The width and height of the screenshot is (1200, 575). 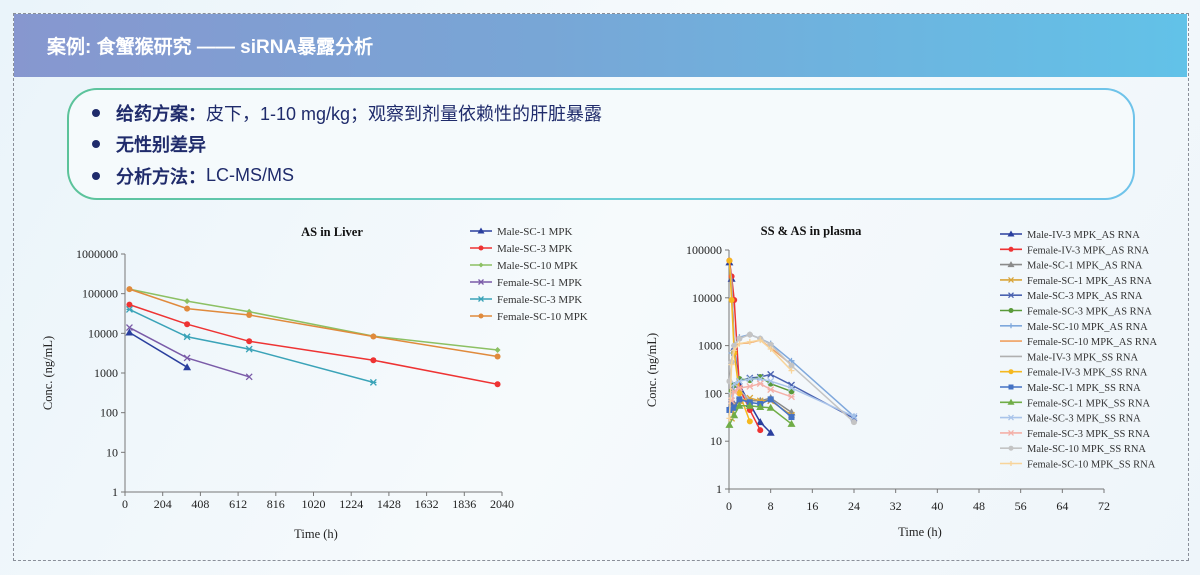 I want to click on bullet-label: 给药方案：, so click(x=161, y=113).